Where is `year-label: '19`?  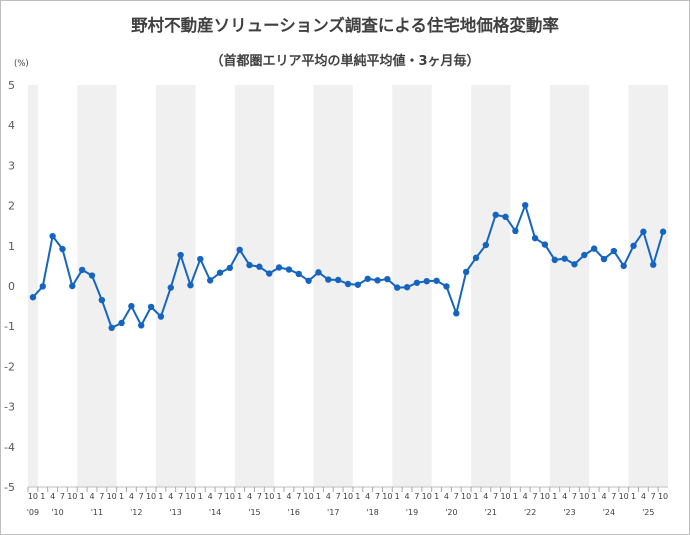 year-label: '19 is located at coordinates (412, 512).